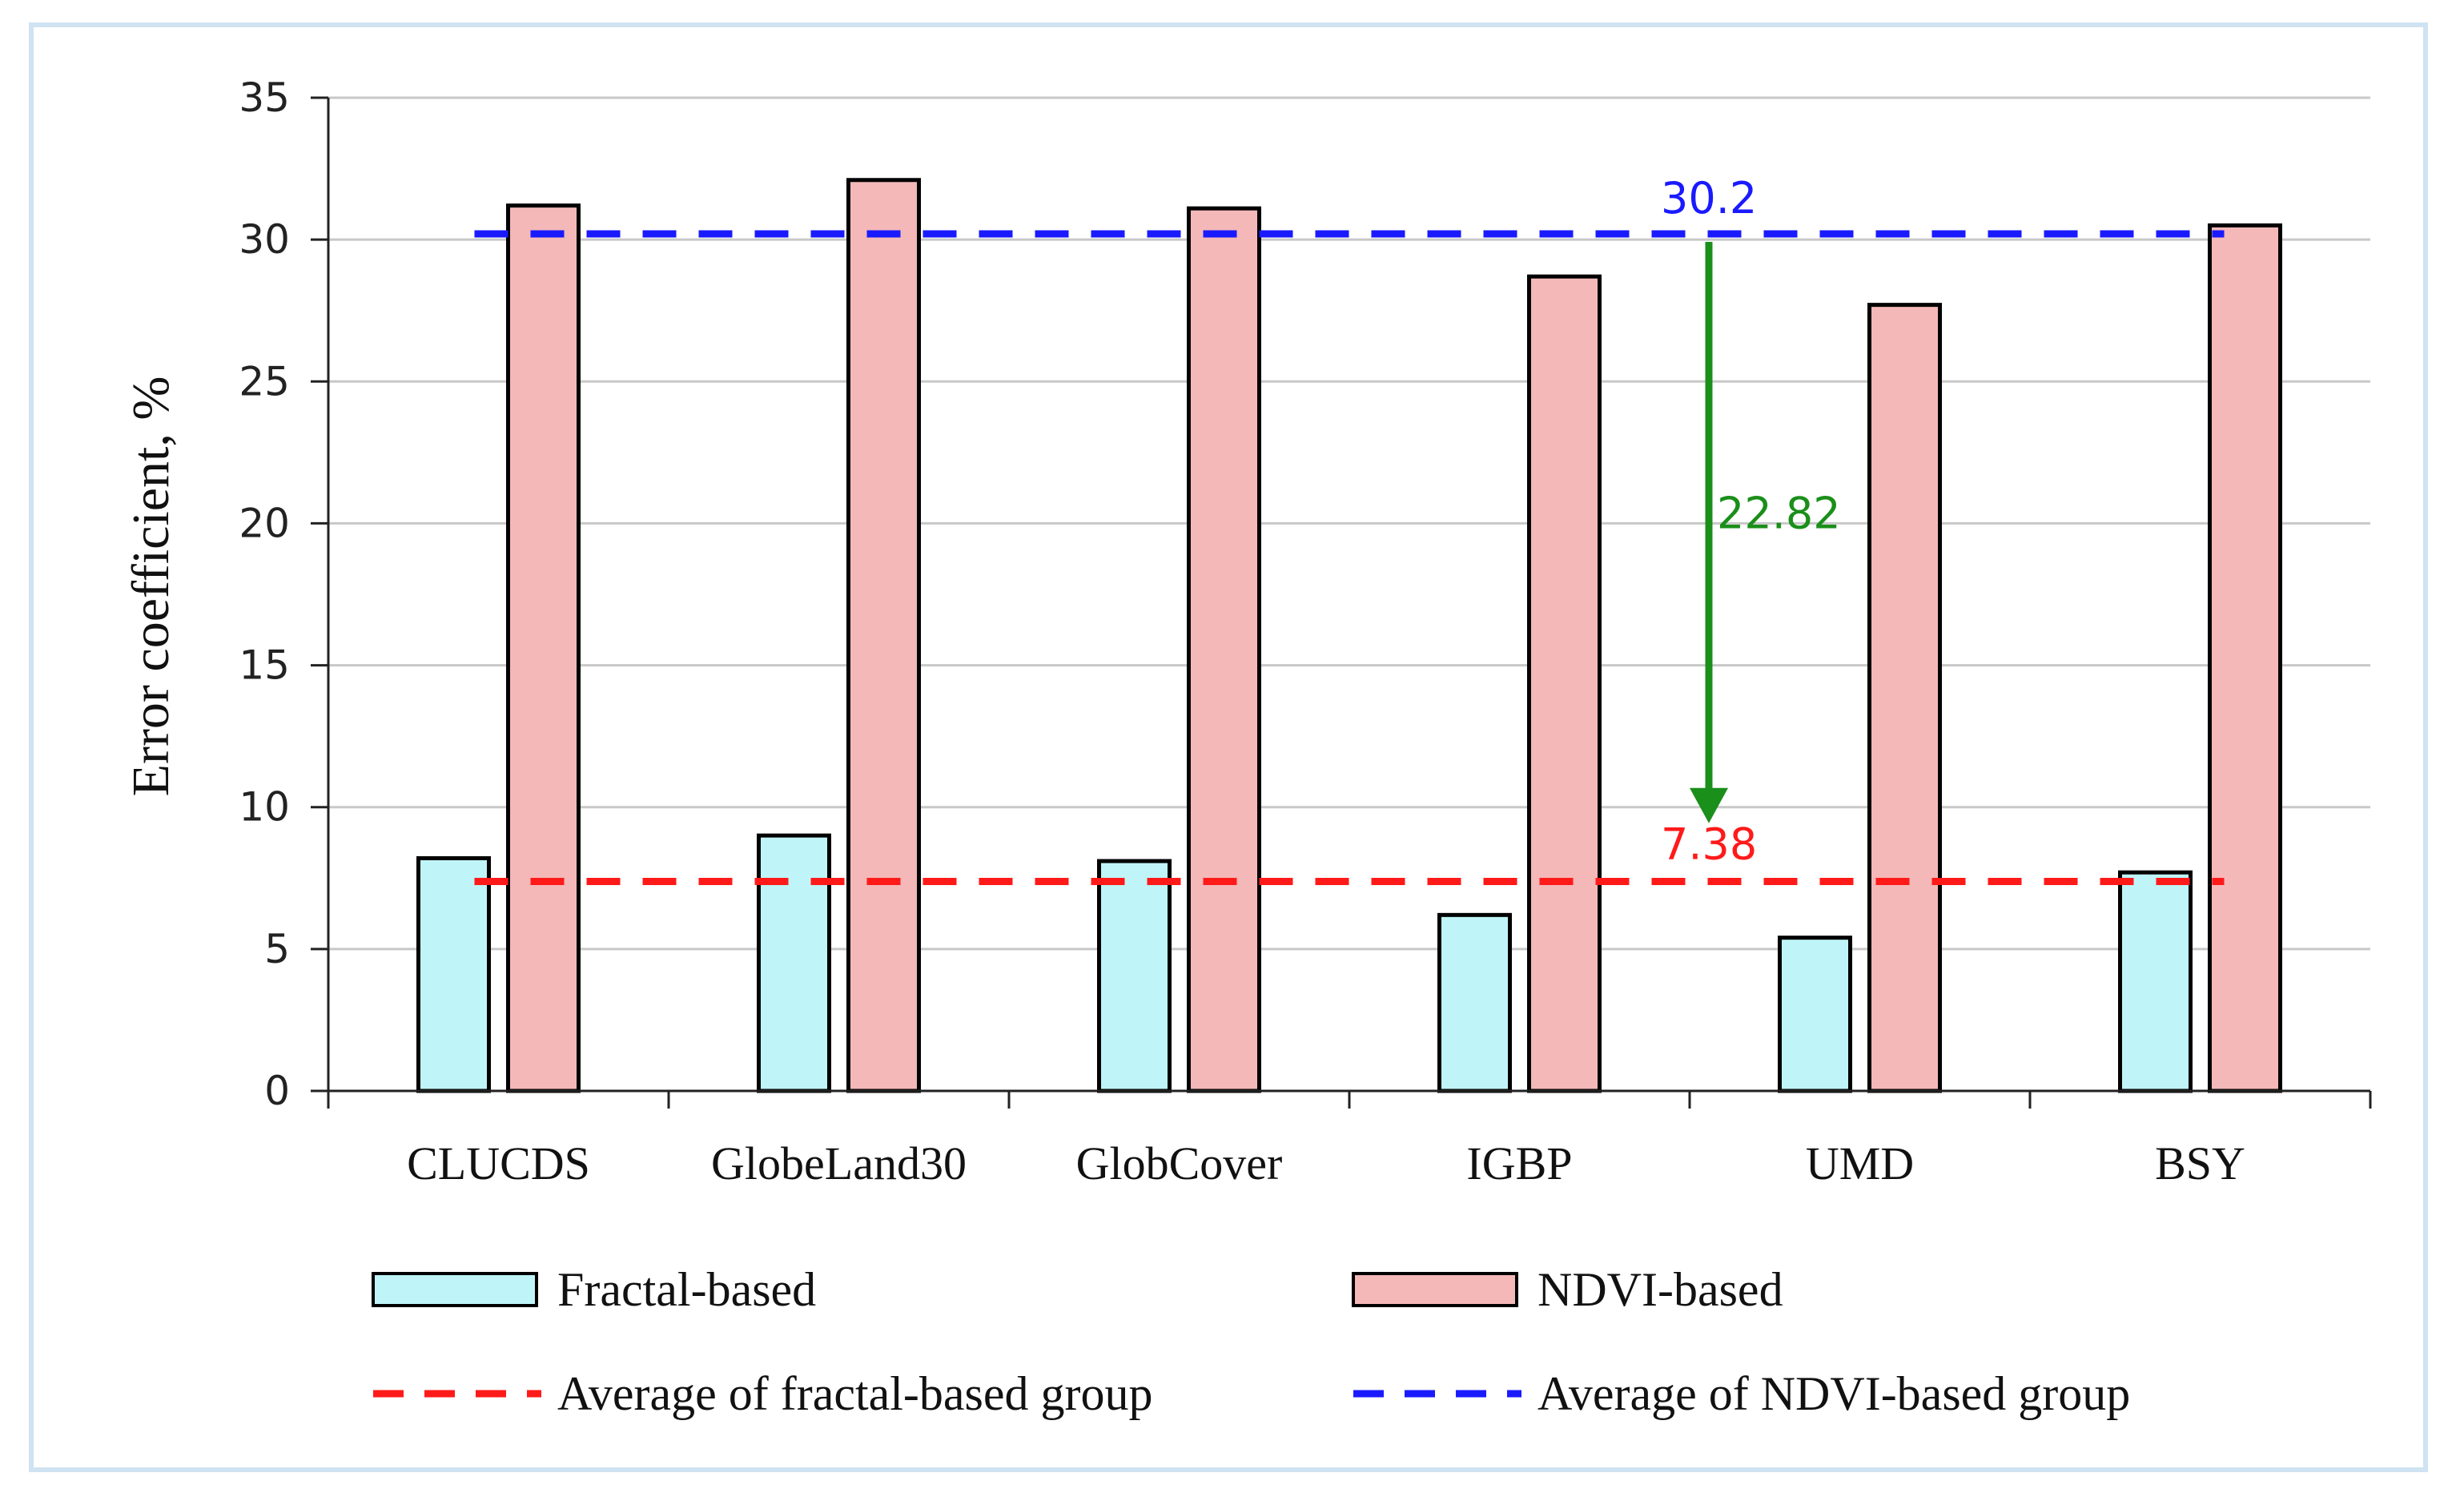 Image resolution: width=2464 pixels, height=1493 pixels. What do you see at coordinates (855, 1393) in the screenshot?
I see `legend-label-fractal-average: Average of fractal-based group` at bounding box center [855, 1393].